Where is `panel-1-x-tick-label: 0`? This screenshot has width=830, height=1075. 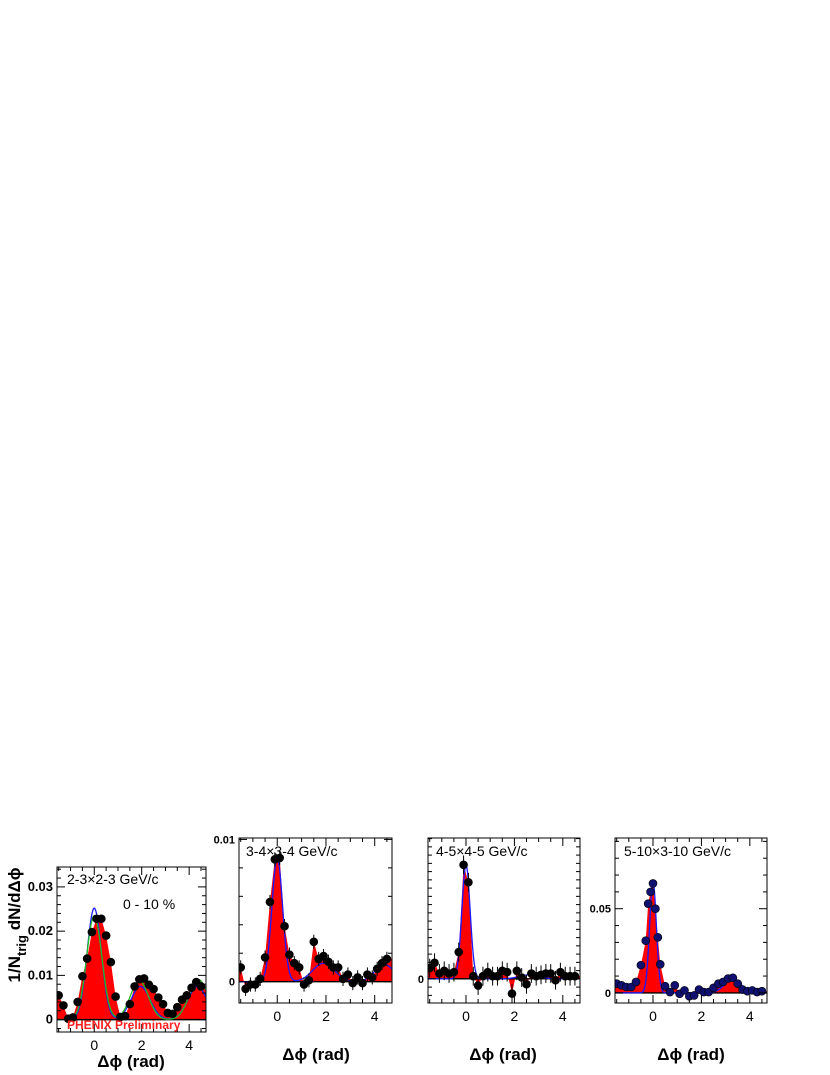 panel-1-x-tick-label: 0 is located at coordinates (94, 1045).